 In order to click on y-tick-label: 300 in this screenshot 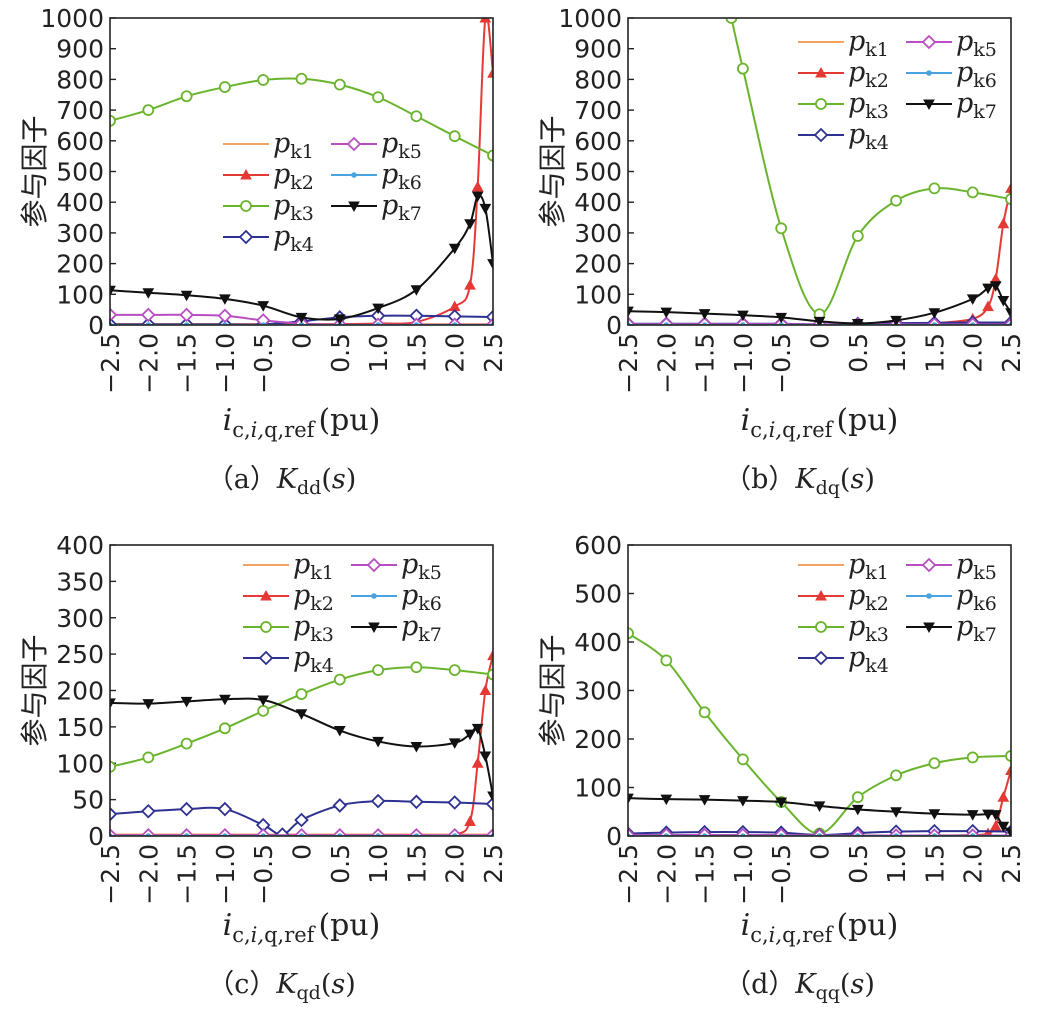, I will do `click(80, 233)`.